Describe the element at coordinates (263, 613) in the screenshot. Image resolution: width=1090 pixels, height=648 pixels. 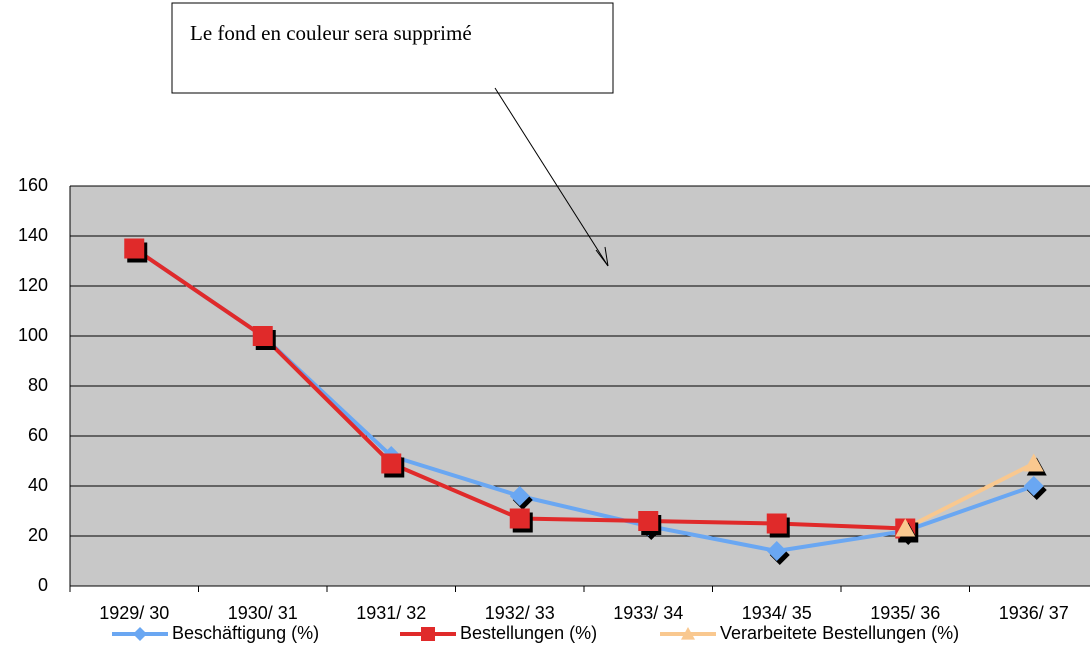
I see `x-tick-label: 1930/ 31` at that location.